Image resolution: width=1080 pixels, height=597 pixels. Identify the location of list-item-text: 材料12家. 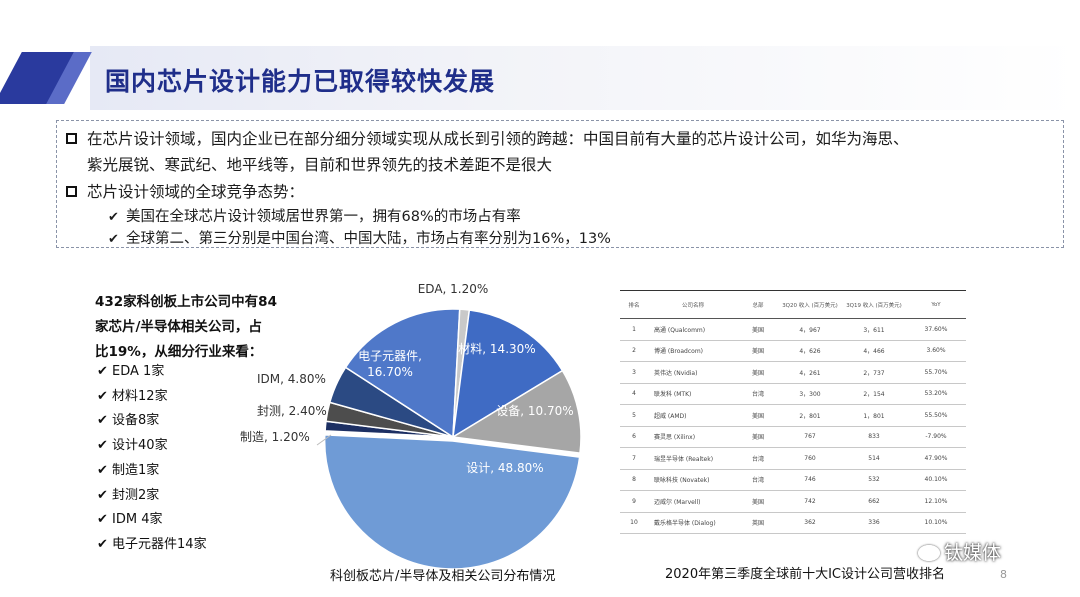
(140, 396).